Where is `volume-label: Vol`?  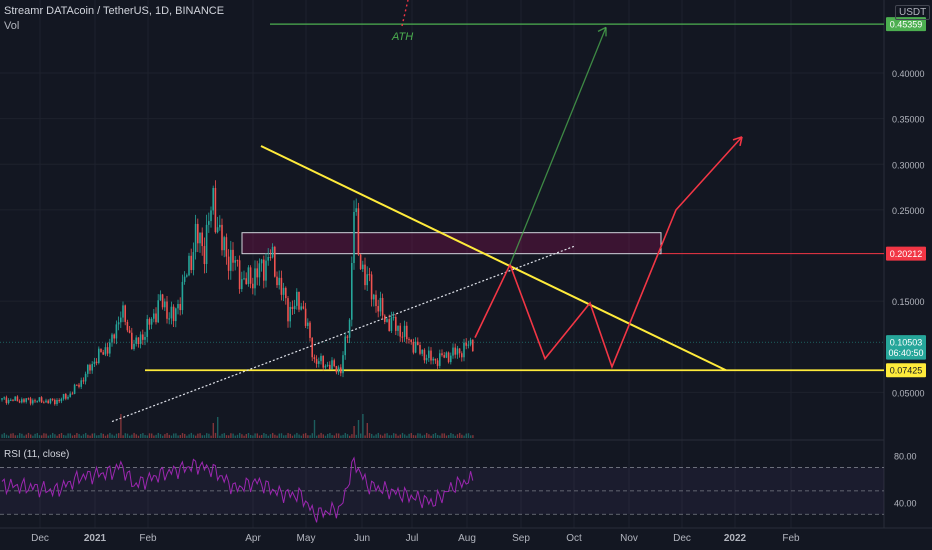
volume-label: Vol is located at coordinates (12, 26).